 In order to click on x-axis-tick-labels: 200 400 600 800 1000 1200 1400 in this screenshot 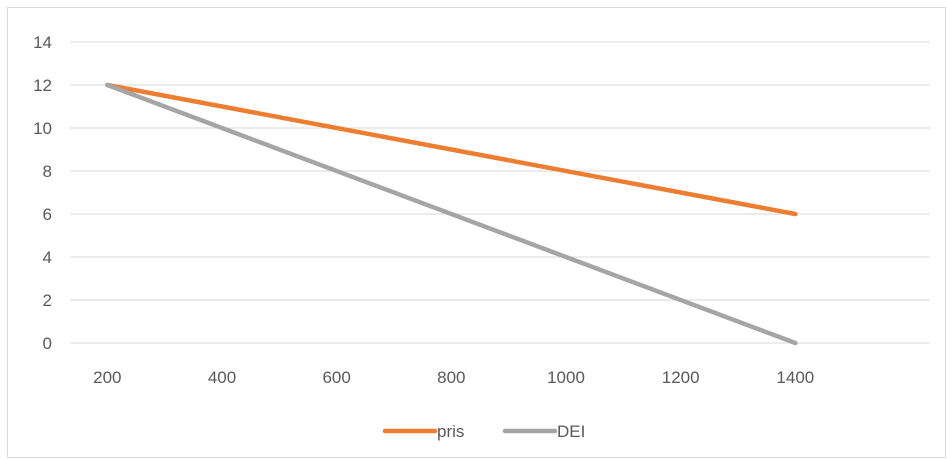, I will do `click(453, 377)`.